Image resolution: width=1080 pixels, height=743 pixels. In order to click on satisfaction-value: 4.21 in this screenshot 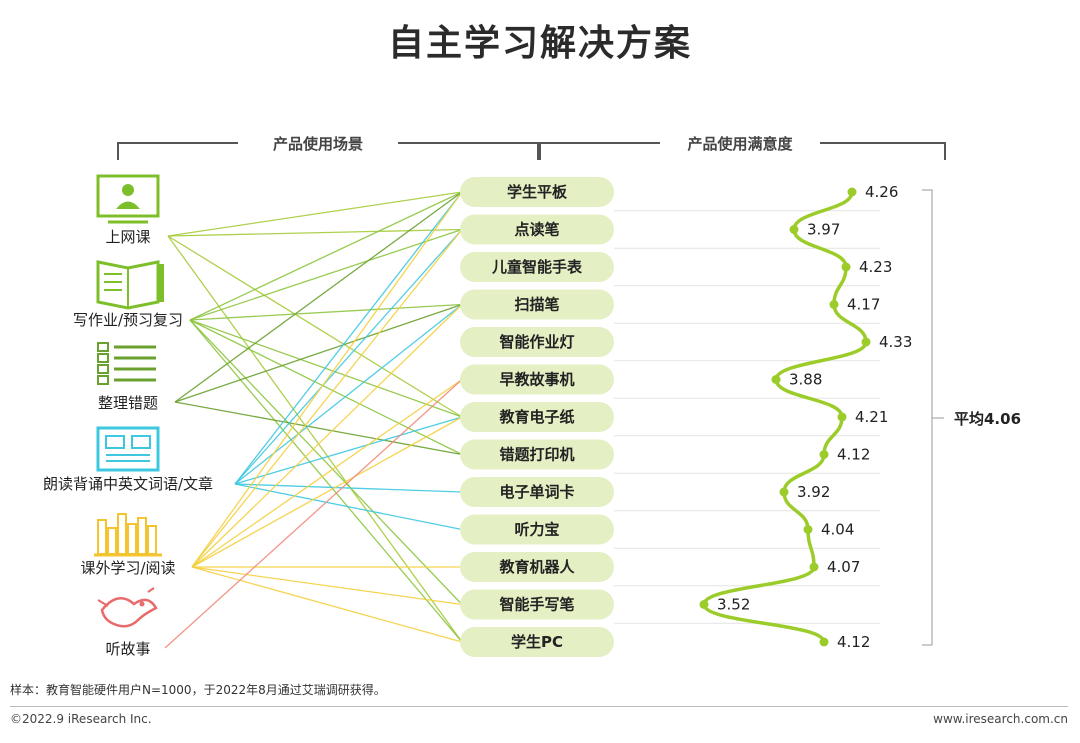, I will do `click(871, 417)`.